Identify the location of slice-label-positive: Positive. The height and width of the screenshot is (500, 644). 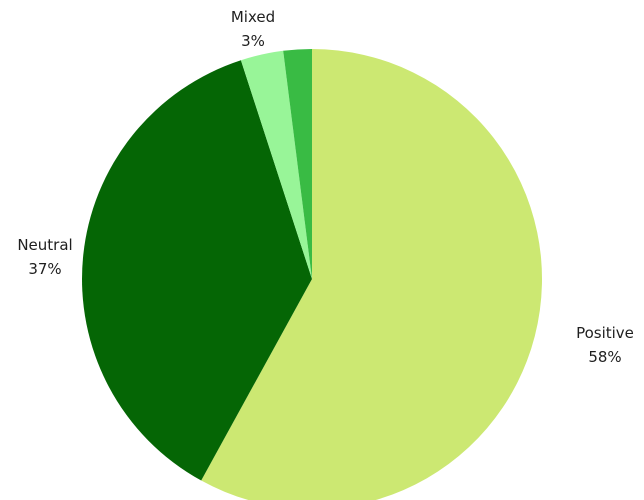
(605, 333).